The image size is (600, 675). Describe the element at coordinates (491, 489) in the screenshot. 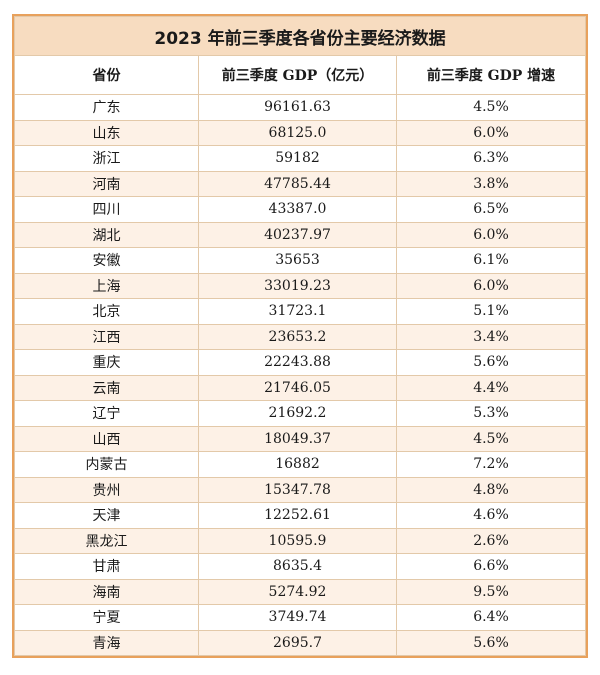

I see `cell-growth: 4.8%` at that location.